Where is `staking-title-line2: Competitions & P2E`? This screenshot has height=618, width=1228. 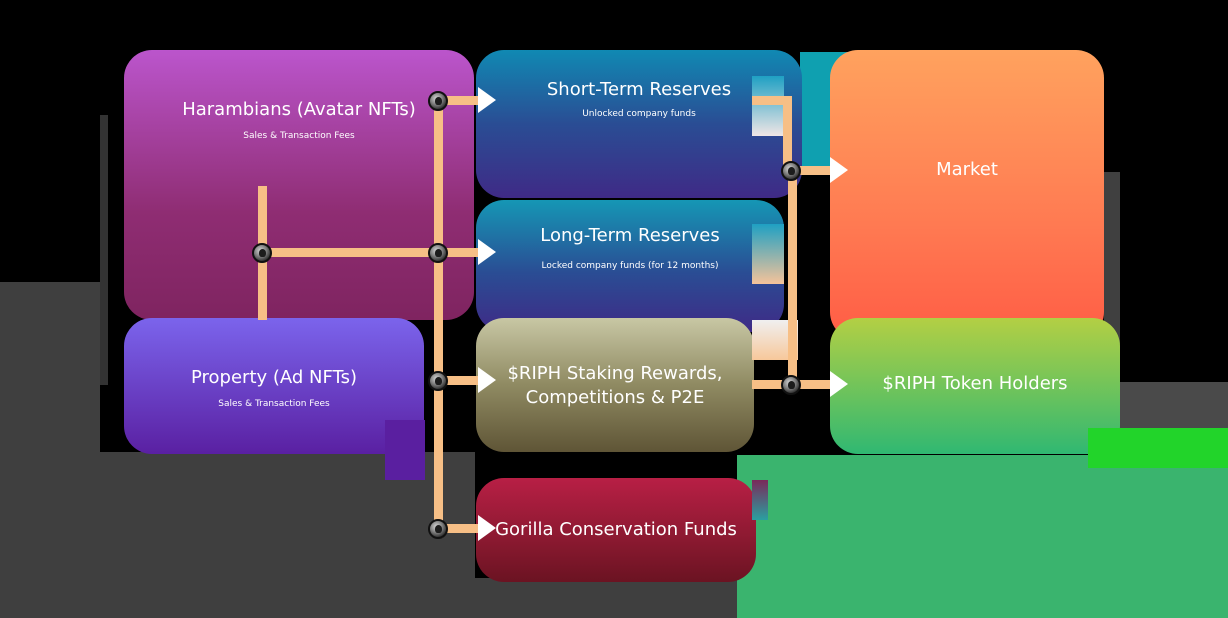 staking-title-line2: Competitions & P2E is located at coordinates (615, 397).